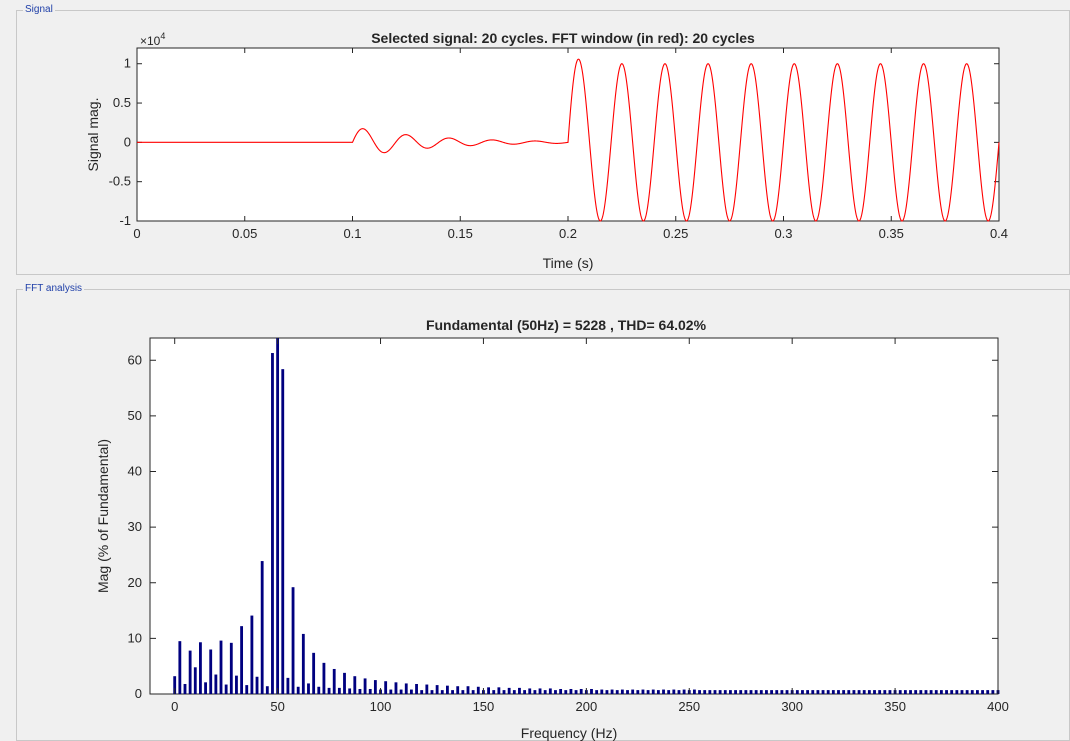 The width and height of the screenshot is (1070, 741). What do you see at coordinates (120, 181) in the screenshot?
I see `signal-y-tick-label: -0.5` at bounding box center [120, 181].